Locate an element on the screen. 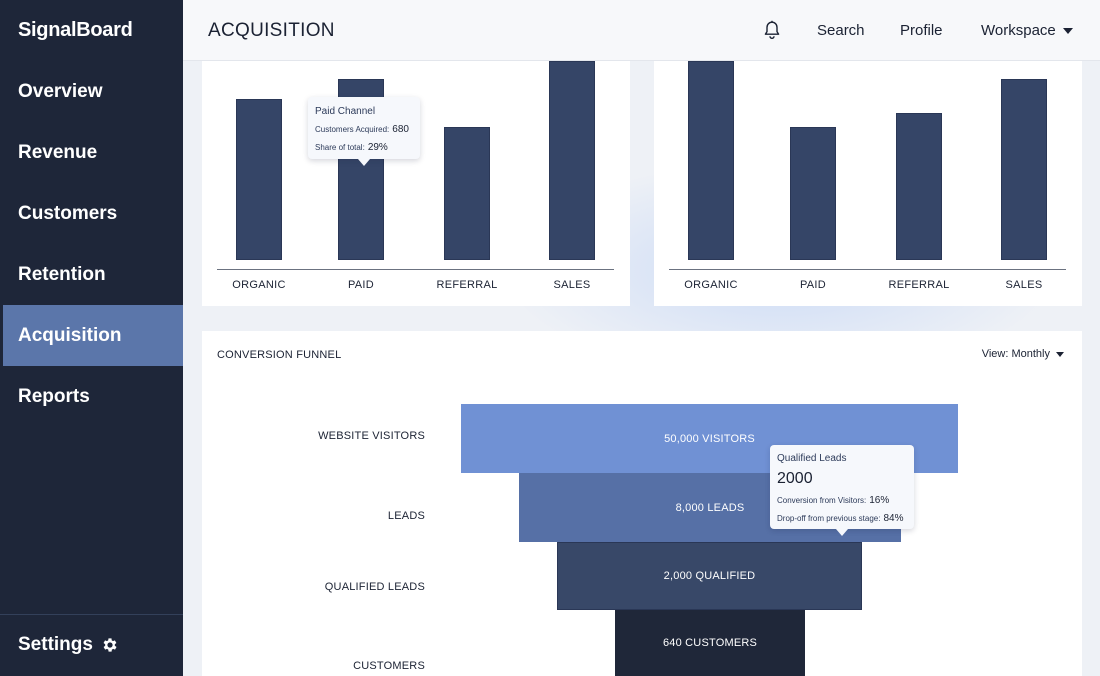 Image resolution: width=1100 pixels, height=676 pixels. settings-label: Settings is located at coordinates (55, 644).